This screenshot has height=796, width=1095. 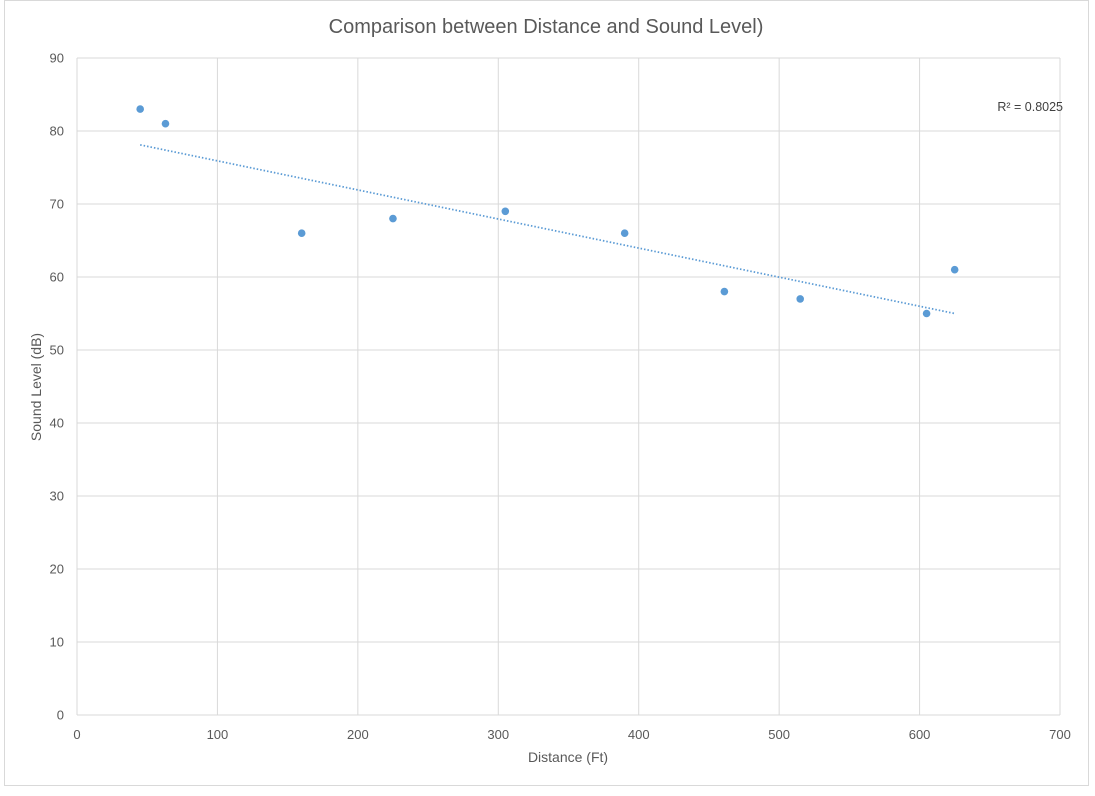 What do you see at coordinates (1030, 107) in the screenshot?
I see `r-squared-label: R² = 0.8025` at bounding box center [1030, 107].